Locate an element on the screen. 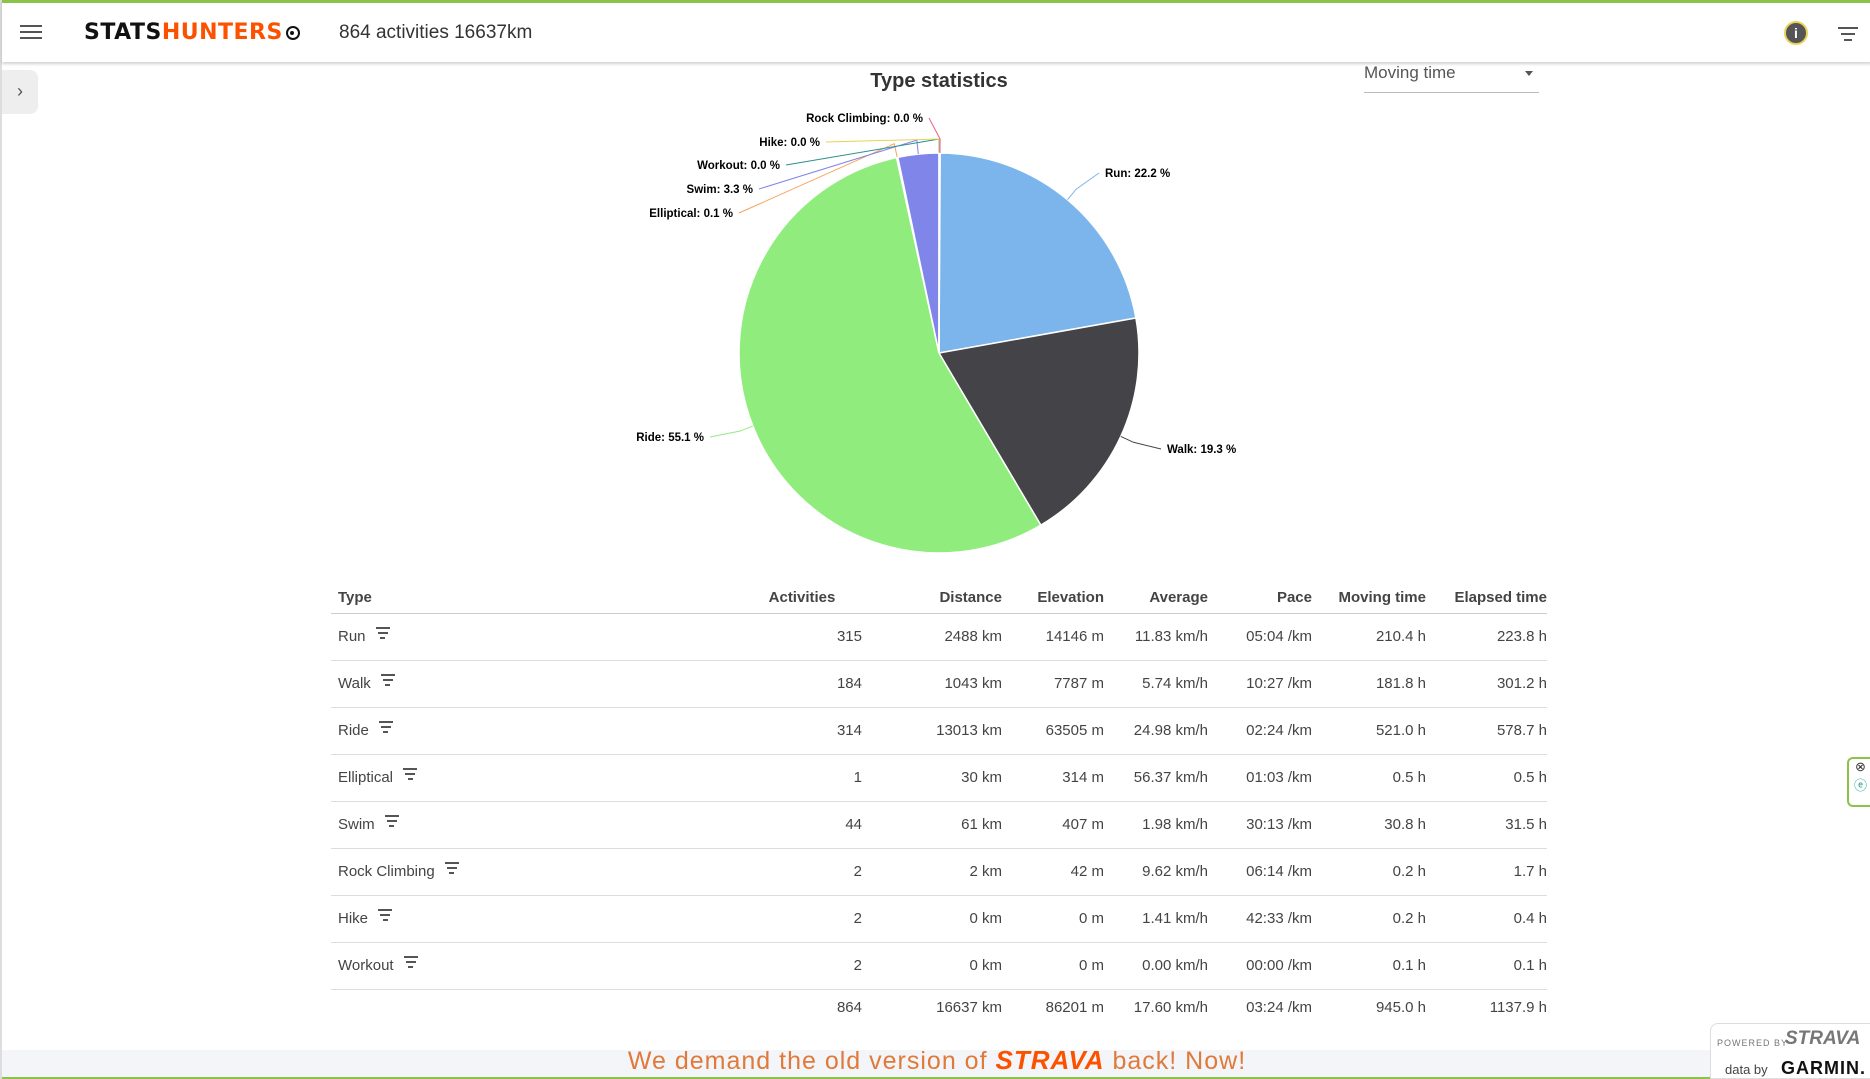 The height and width of the screenshot is (1079, 1870). top-bar: STATSHUNTERS 864 activities 16637km i is located at coordinates (936, 31).